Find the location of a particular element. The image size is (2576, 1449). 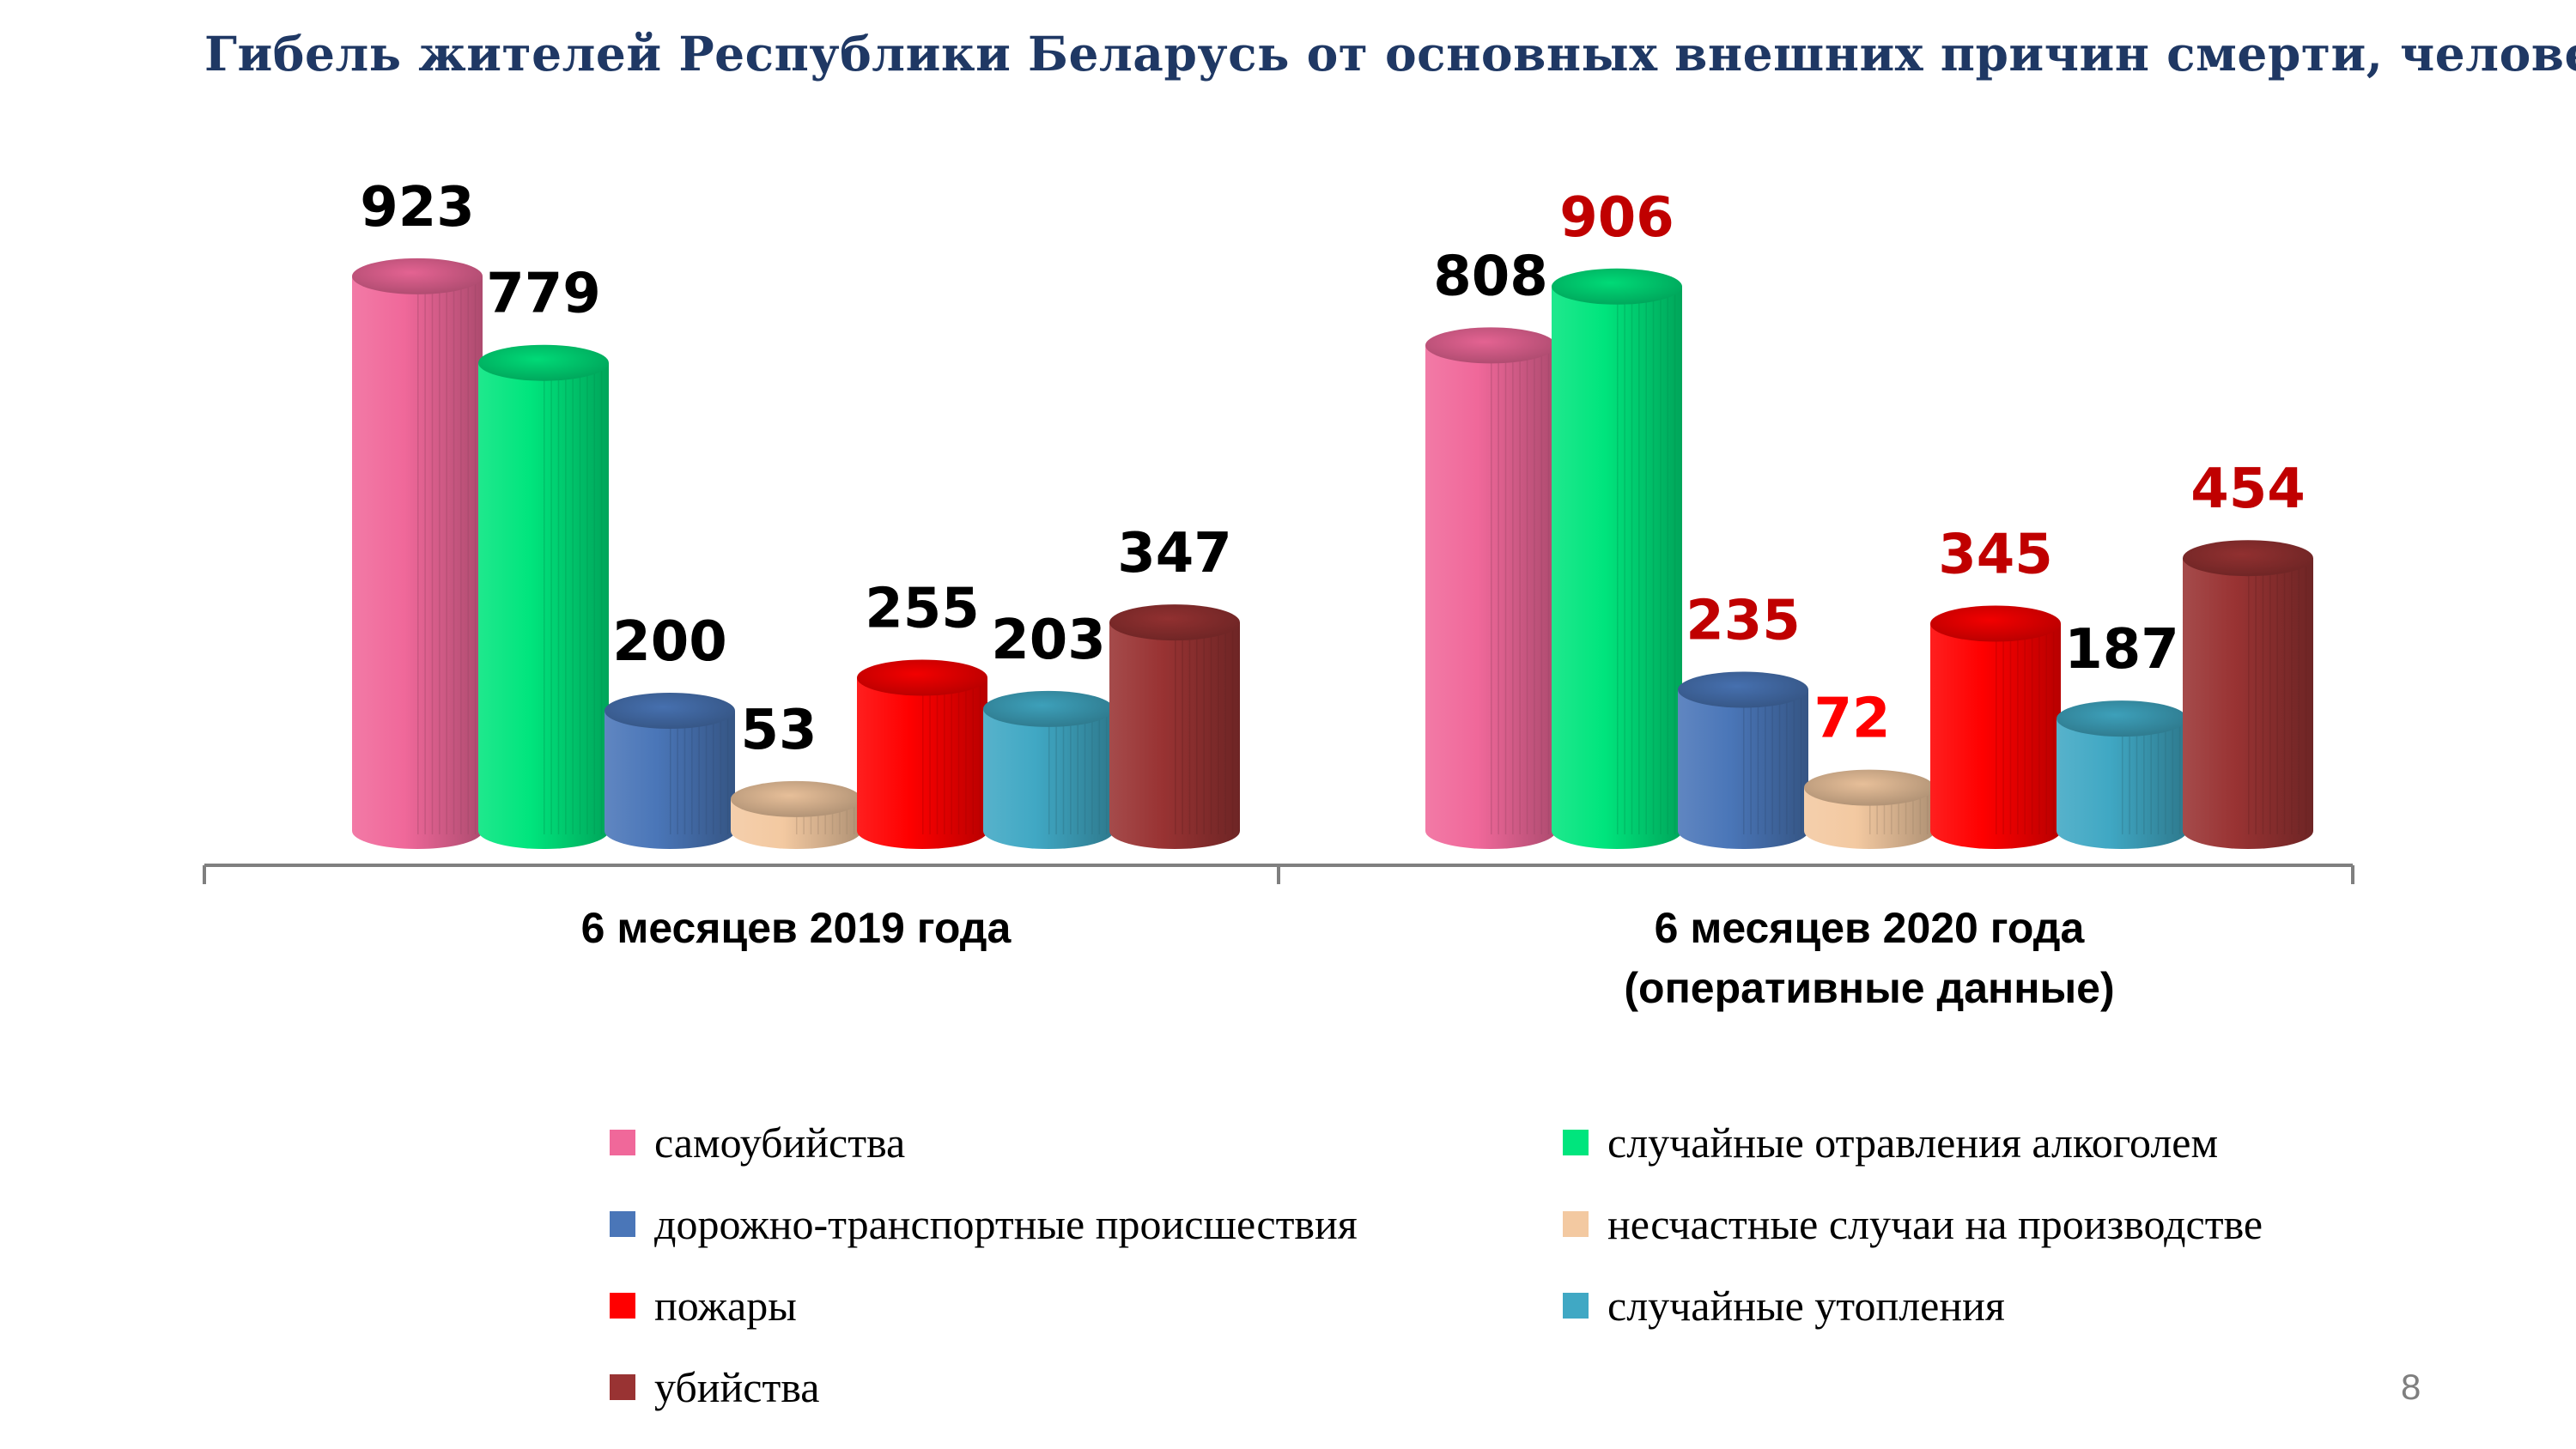

category-label: 6 месяцев 2019 года is located at coordinates (797, 928).